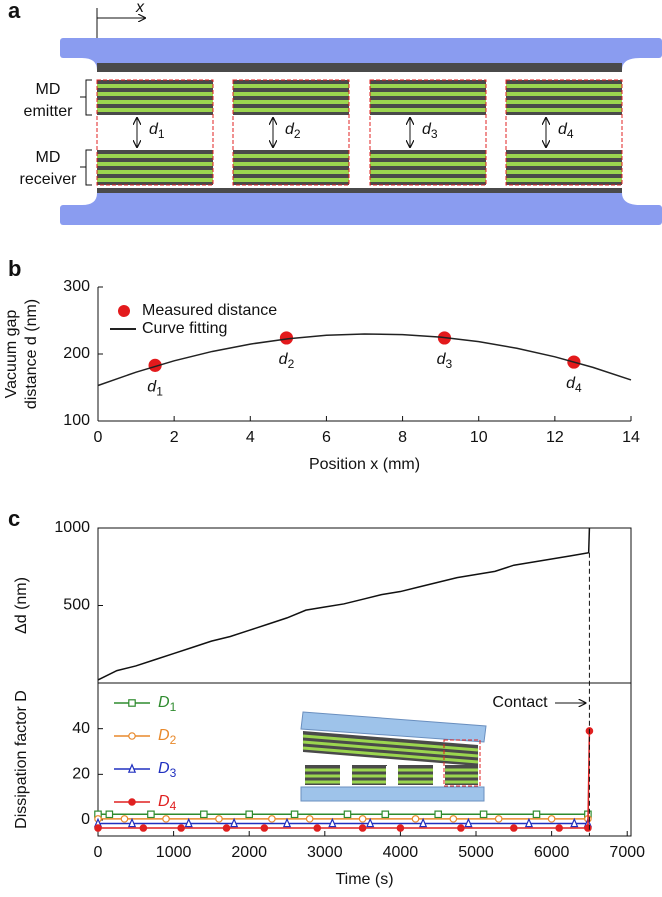 The height and width of the screenshot is (897, 662). Describe the element at coordinates (344, 604) in the screenshot. I see `series-line` at that location.